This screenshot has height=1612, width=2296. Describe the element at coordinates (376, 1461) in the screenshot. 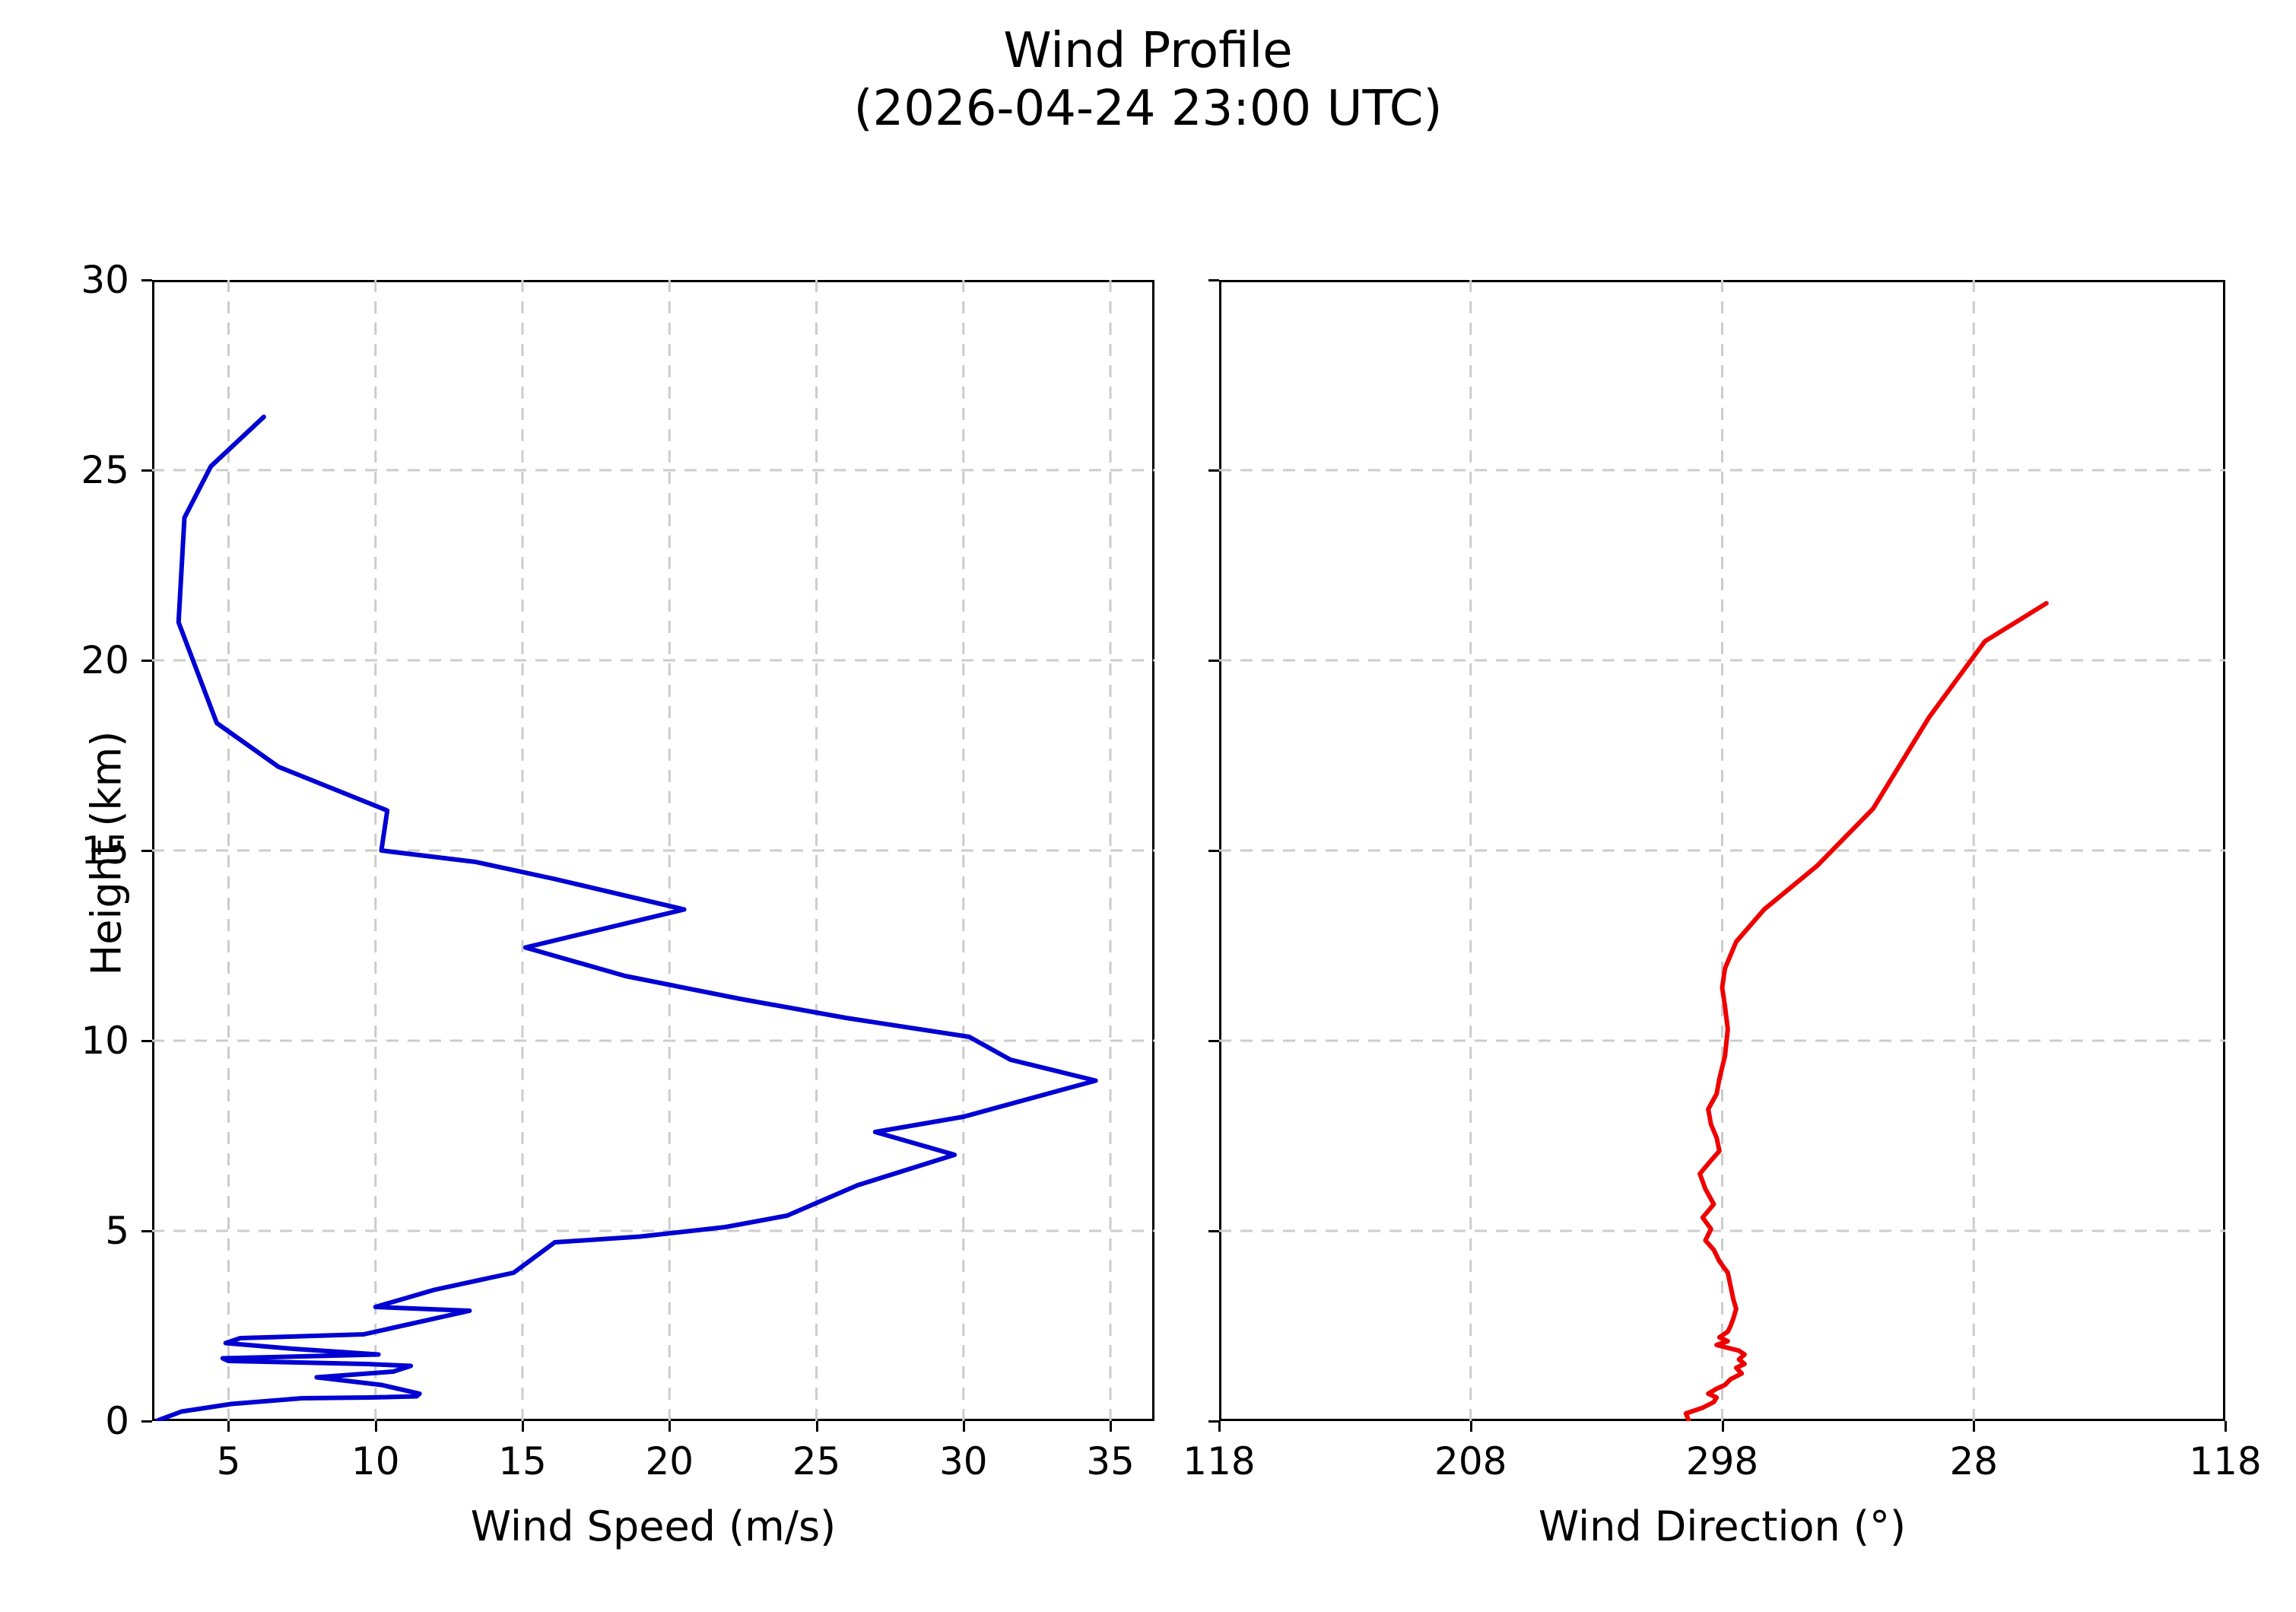

I see `x-tick-label: 10` at that location.